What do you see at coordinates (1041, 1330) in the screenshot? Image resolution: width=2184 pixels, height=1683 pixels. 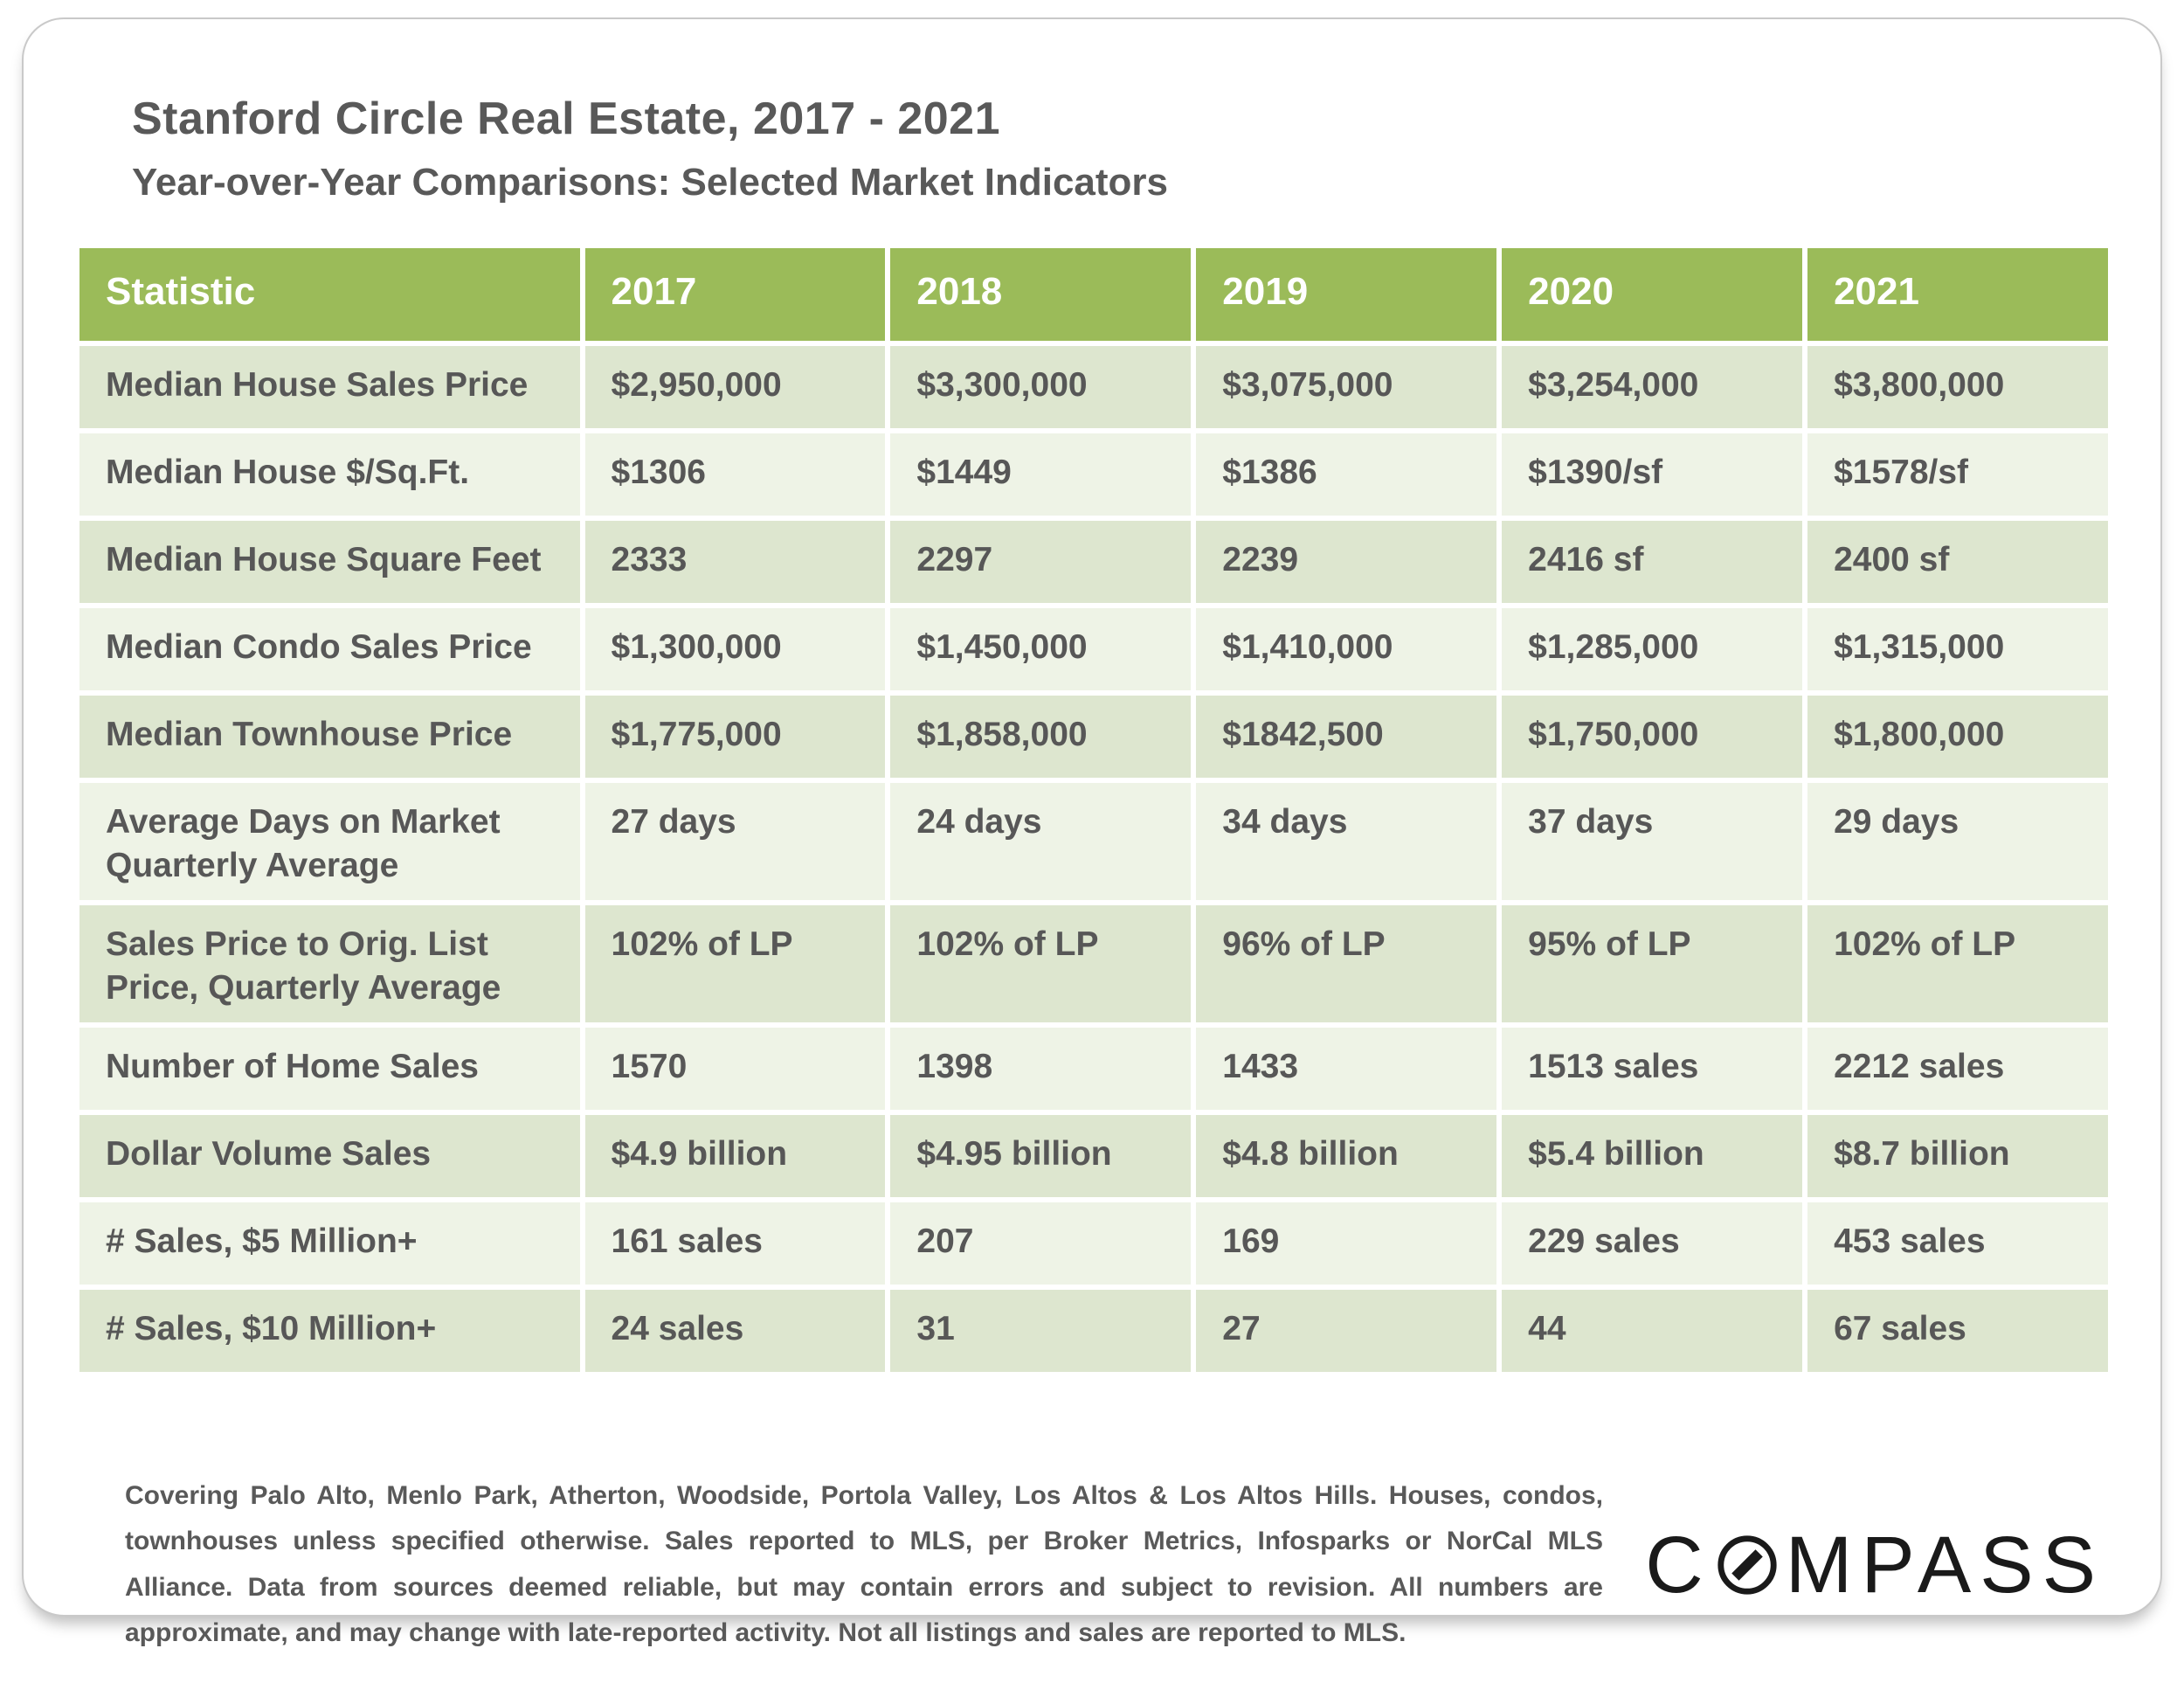 I see `cell-value: 31` at bounding box center [1041, 1330].